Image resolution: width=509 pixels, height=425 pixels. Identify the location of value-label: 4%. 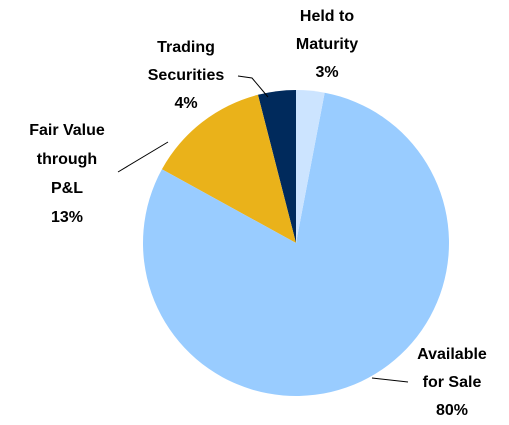
(186, 103).